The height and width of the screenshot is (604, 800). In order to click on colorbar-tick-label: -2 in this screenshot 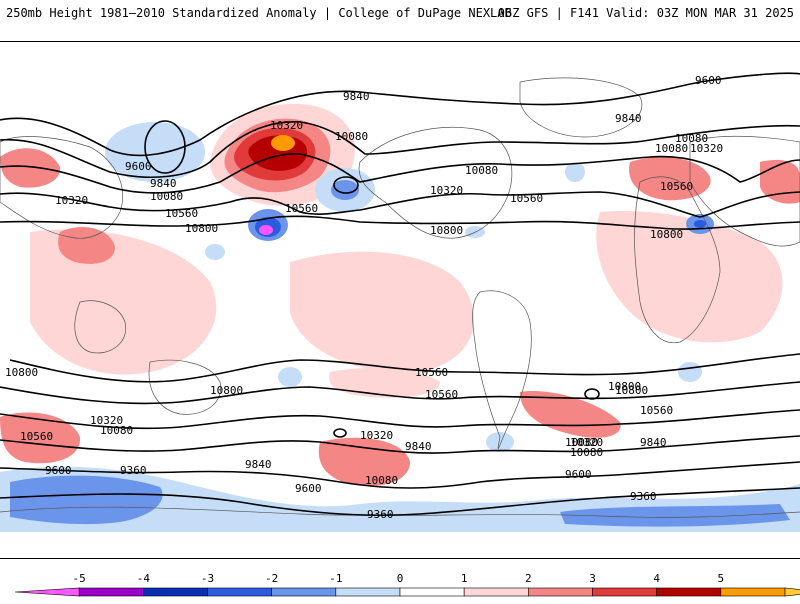, I will do `click(271, 578)`.